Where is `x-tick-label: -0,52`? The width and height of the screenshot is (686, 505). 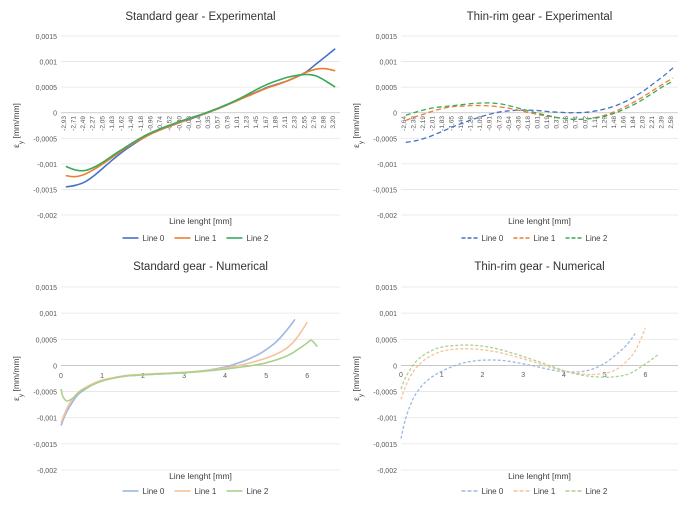
x-tick-label: -0,52 is located at coordinates (170, 123).